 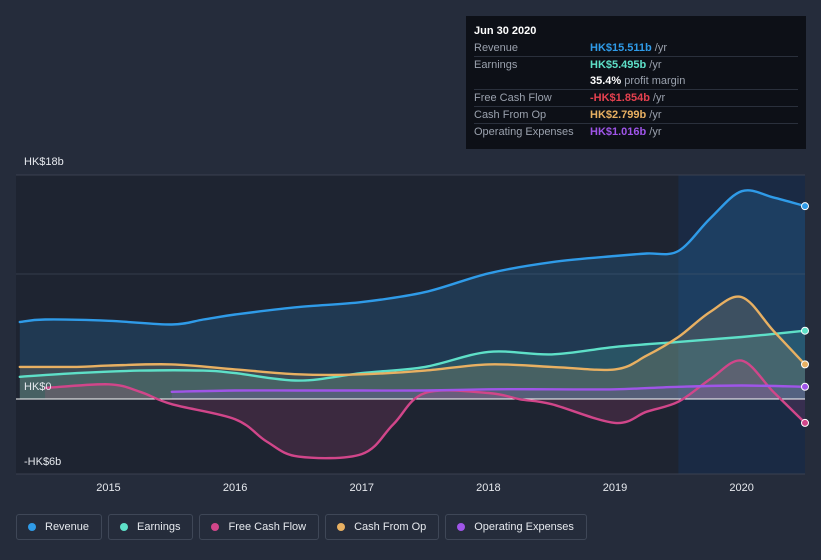 What do you see at coordinates (741, 324) in the screenshot?
I see `forecast-region` at bounding box center [741, 324].